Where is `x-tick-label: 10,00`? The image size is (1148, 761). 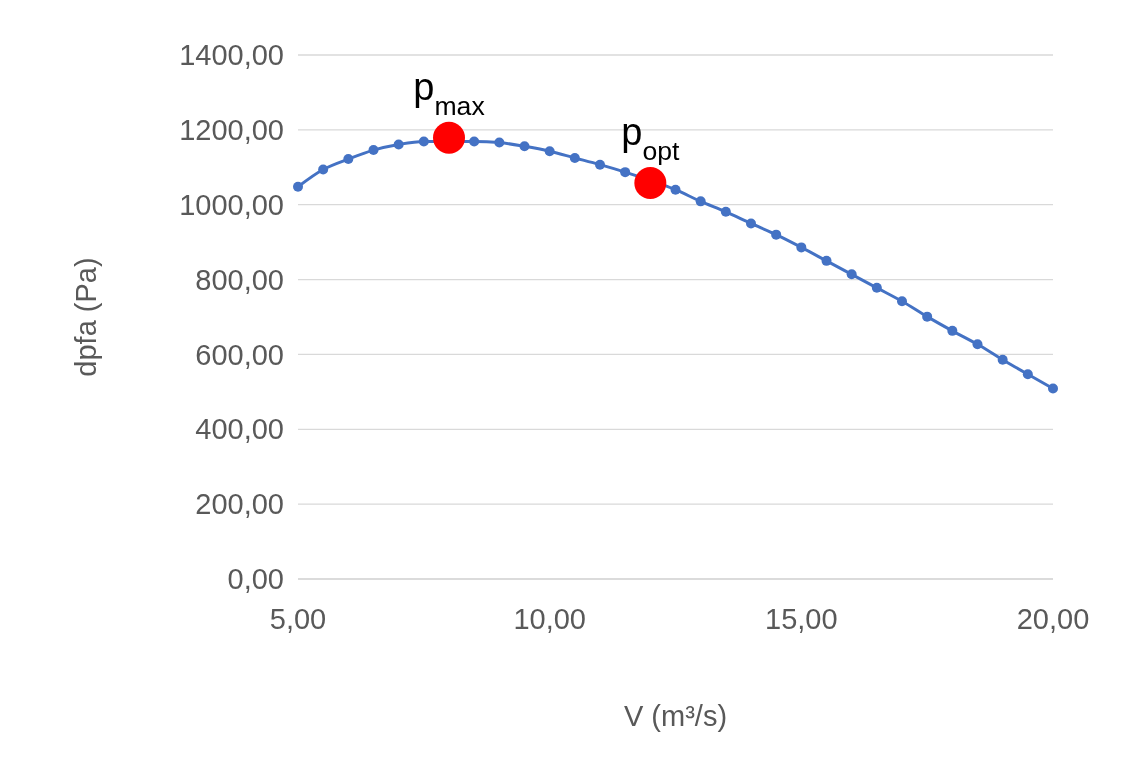 x-tick-label: 10,00 is located at coordinates (549, 619).